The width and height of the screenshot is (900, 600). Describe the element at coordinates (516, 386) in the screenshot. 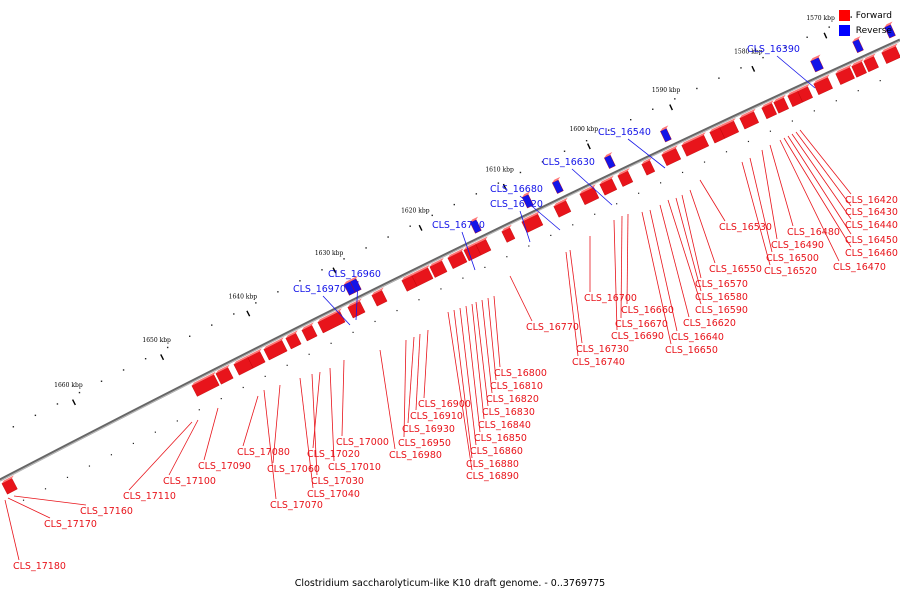

I see `gene-label-forward: CLS_16810` at that location.